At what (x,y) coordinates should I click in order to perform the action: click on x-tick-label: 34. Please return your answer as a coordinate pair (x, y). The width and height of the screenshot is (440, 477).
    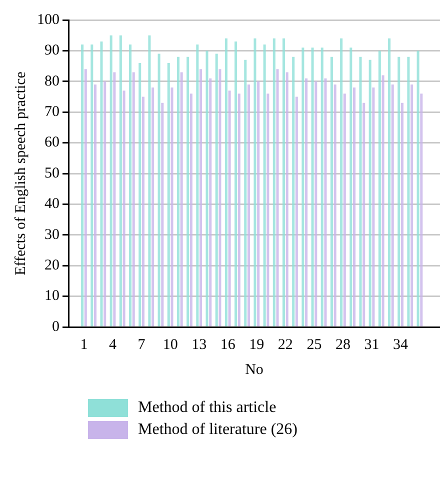
    Looking at the image, I should click on (401, 344).